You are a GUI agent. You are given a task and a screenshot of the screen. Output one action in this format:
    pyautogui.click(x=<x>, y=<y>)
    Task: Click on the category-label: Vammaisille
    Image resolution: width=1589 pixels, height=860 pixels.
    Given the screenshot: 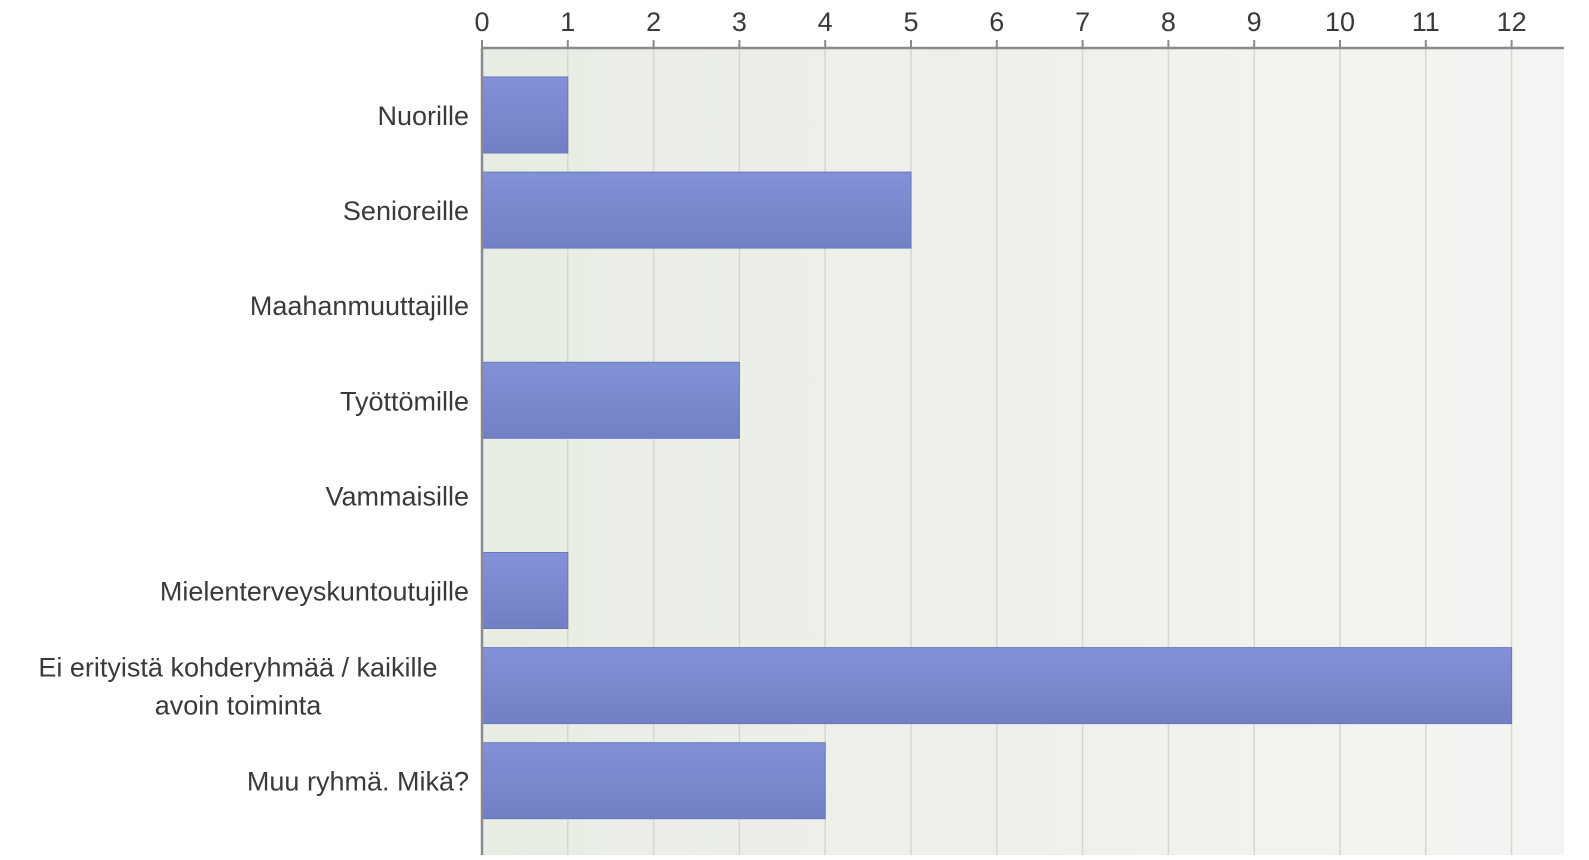 What is the action you would take?
    pyautogui.click(x=397, y=496)
    